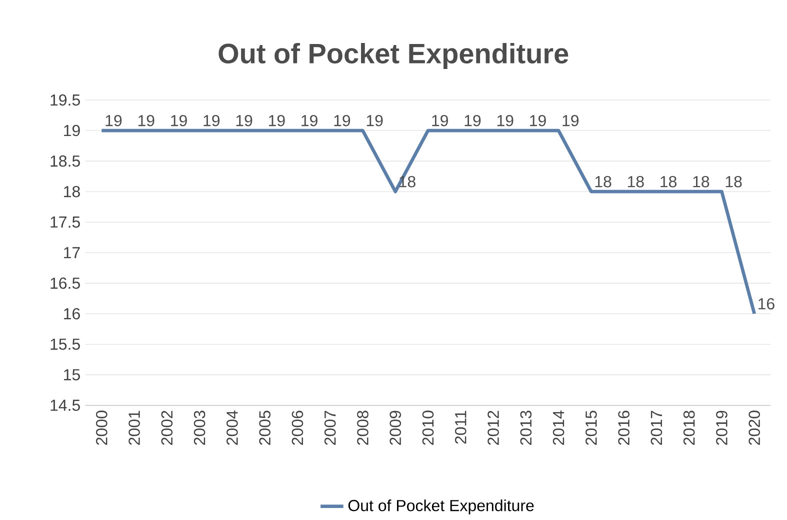  What do you see at coordinates (72, 314) in the screenshot?
I see `y-tick-label: 16` at bounding box center [72, 314].